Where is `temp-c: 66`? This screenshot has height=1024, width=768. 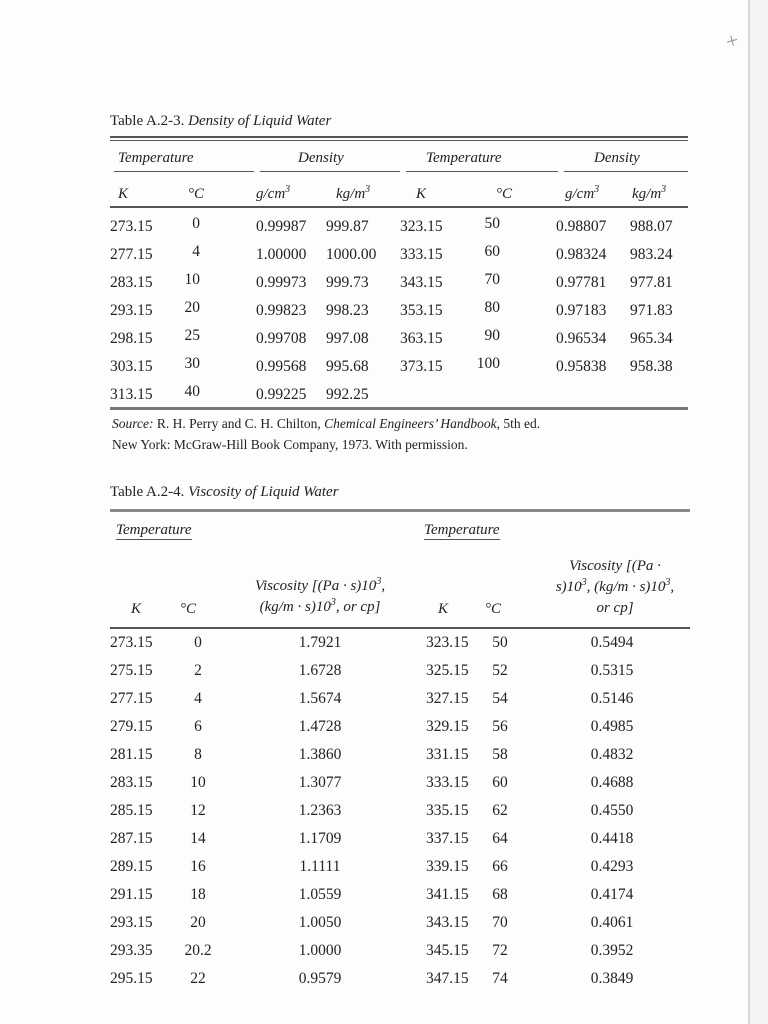
temp-c: 66 is located at coordinates (500, 866).